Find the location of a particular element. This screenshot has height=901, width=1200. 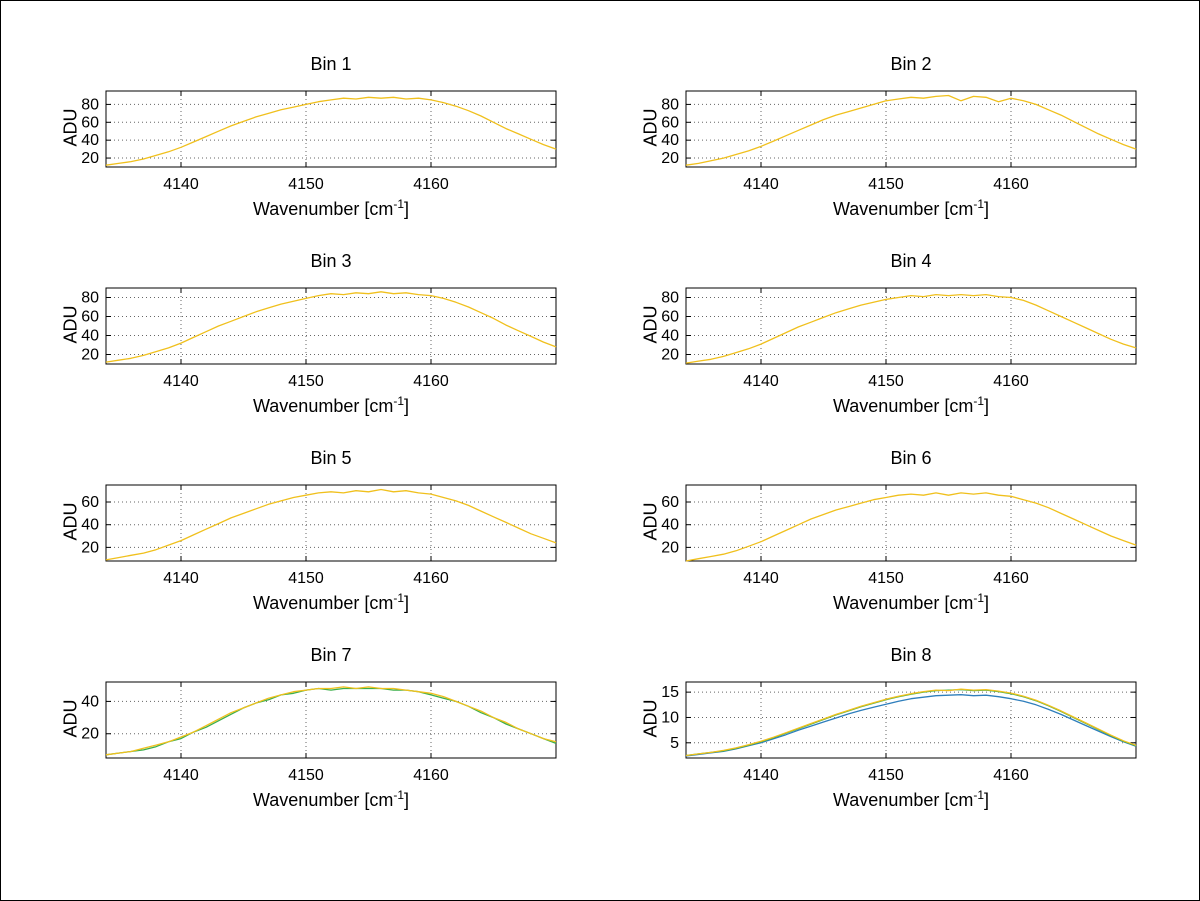

plot-title-bin-5: Bin 5 is located at coordinates (331, 458).